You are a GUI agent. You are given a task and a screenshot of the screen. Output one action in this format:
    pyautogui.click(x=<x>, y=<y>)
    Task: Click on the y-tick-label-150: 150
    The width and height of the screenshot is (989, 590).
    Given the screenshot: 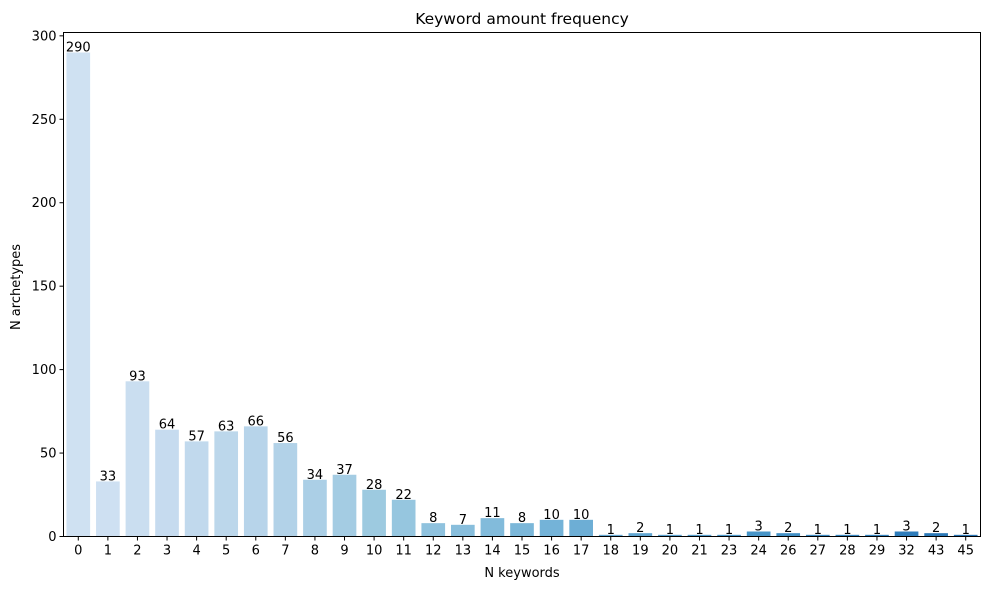 What is the action you would take?
    pyautogui.click(x=44, y=287)
    